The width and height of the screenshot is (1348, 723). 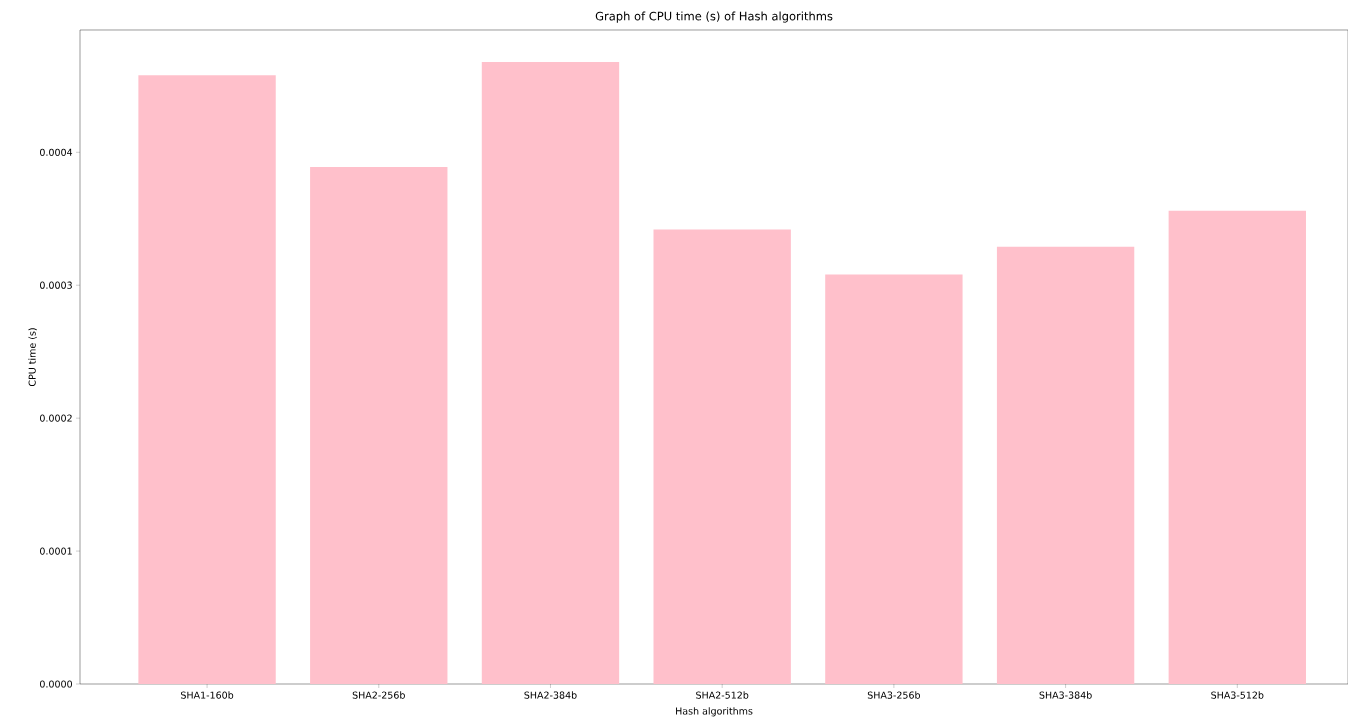 What do you see at coordinates (56, 418) in the screenshot?
I see `y-tick-label: 0.0002` at bounding box center [56, 418].